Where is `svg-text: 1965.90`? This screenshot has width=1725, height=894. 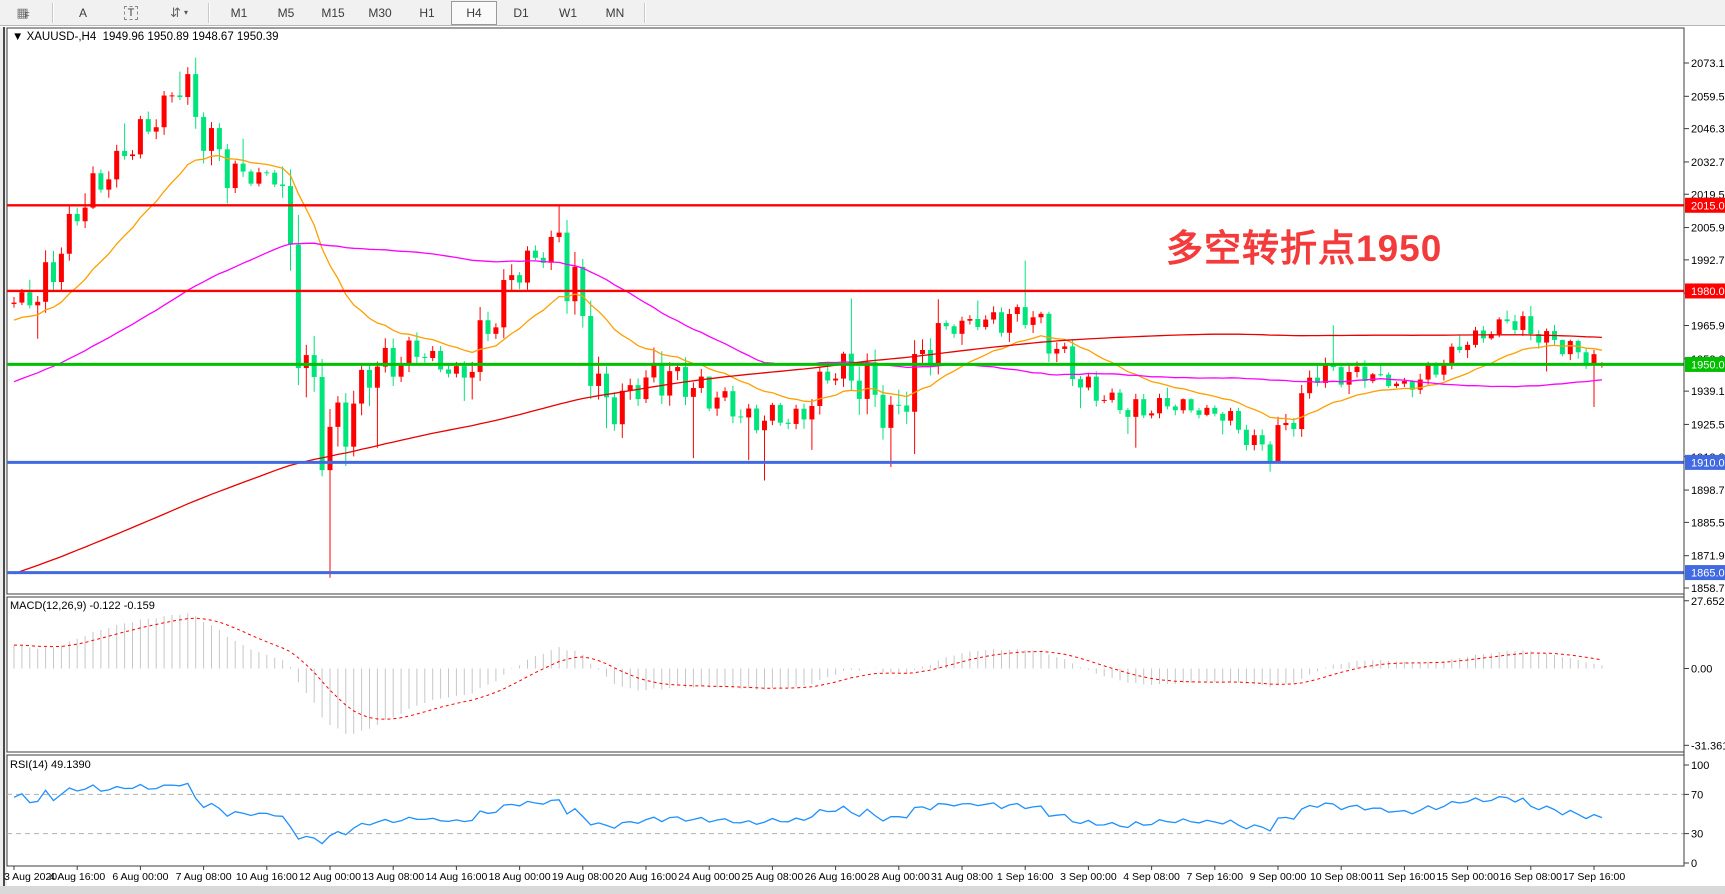
svg-text: 1965.90 is located at coordinates (1708, 327).